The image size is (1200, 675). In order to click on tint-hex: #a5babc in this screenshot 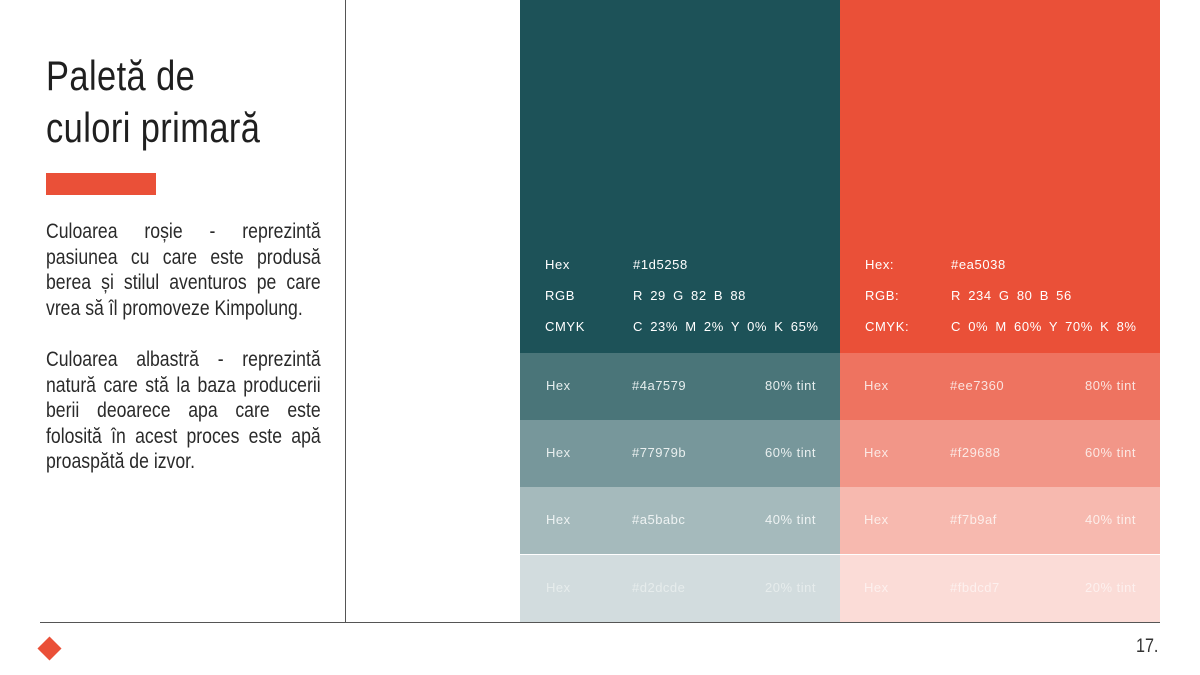, I will do `click(659, 519)`.